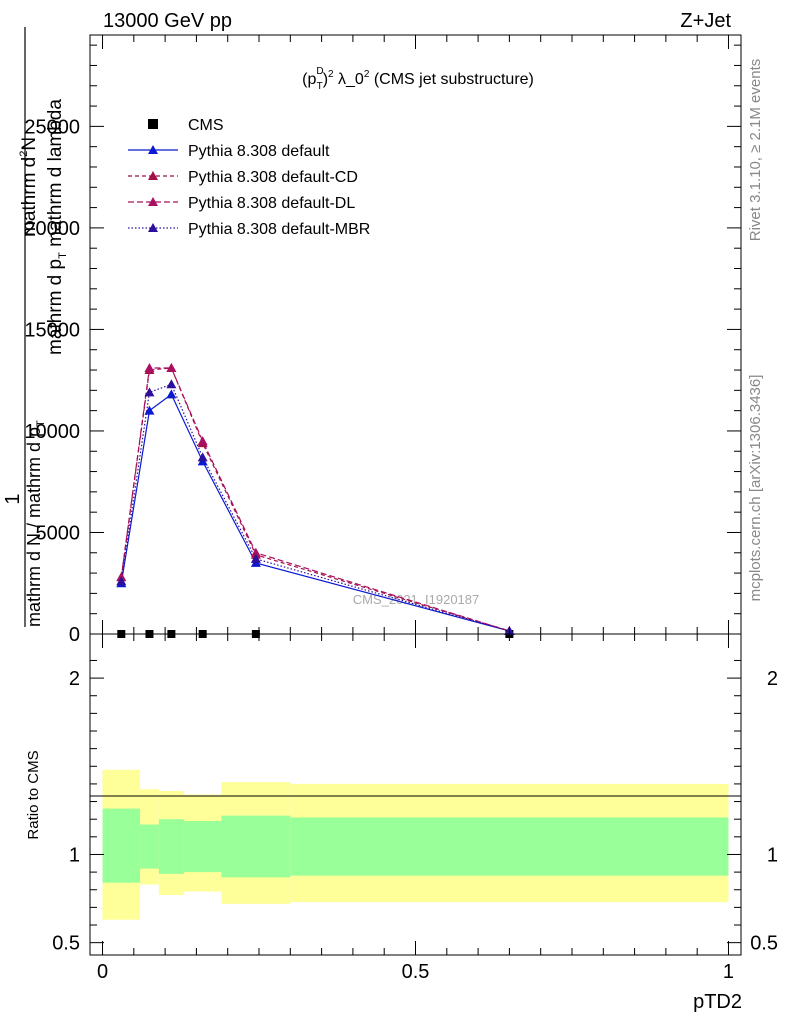 Image resolution: width=786 pixels, height=1024 pixels. What do you see at coordinates (728, 972) in the screenshot?
I see `xtick-label-2: 1` at bounding box center [728, 972].